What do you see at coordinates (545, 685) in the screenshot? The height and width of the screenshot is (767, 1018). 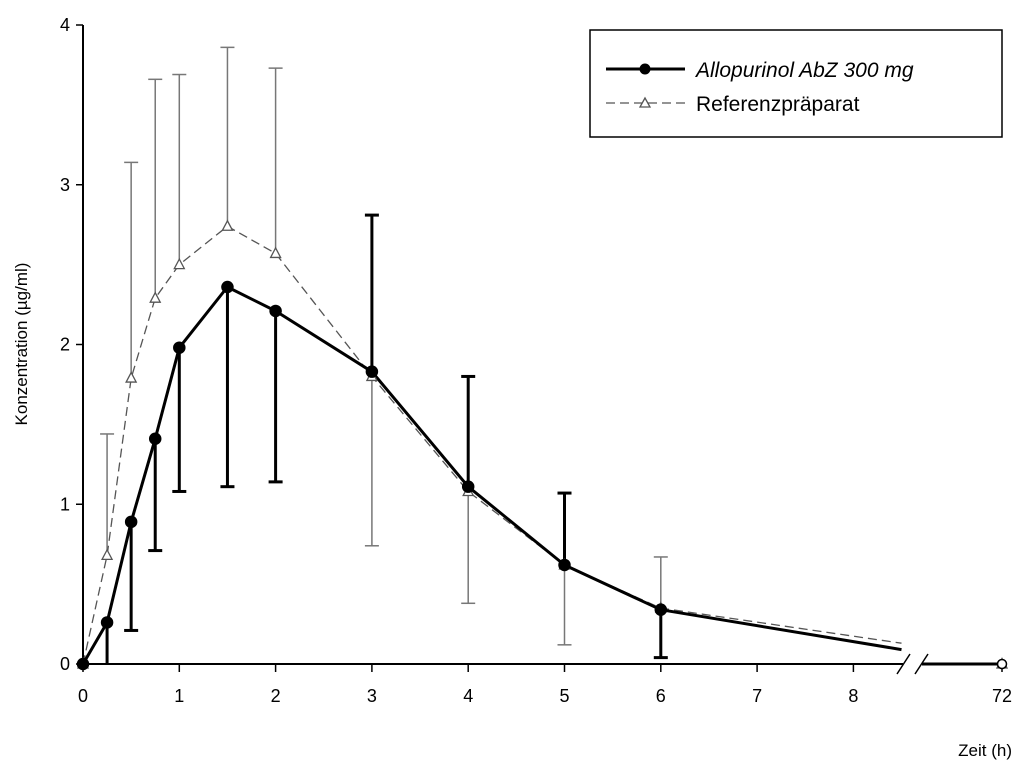 I see `x-ticks: 0 1 2 3 4 5 6 7 8 72` at bounding box center [545, 685].